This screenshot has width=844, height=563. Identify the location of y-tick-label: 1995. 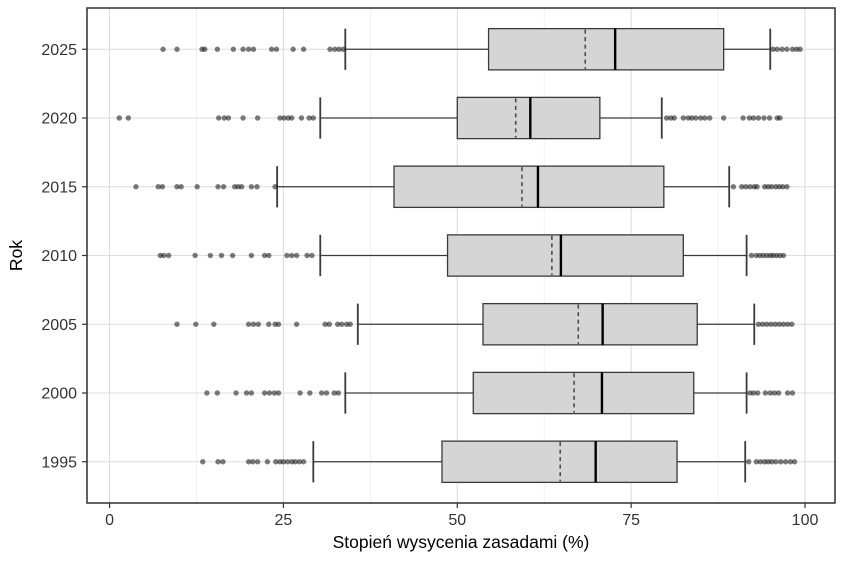
(59, 462).